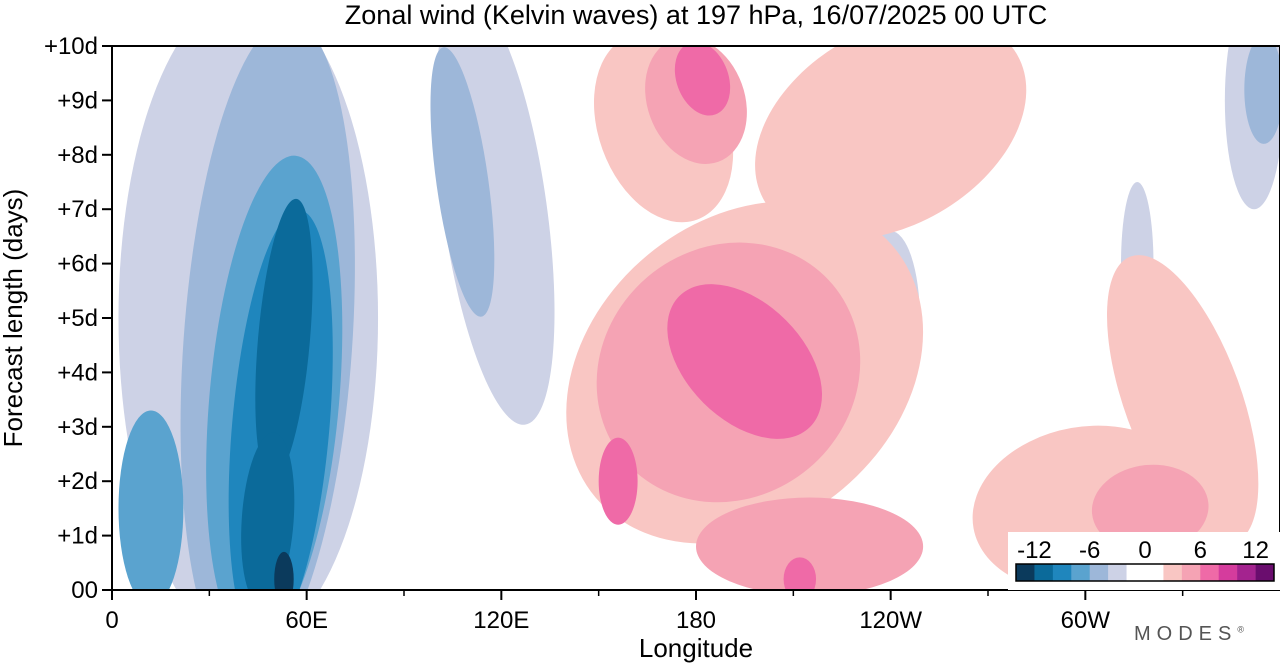 This screenshot has height=664, width=1280. I want to click on colorbar-label: -6, so click(1089, 550).